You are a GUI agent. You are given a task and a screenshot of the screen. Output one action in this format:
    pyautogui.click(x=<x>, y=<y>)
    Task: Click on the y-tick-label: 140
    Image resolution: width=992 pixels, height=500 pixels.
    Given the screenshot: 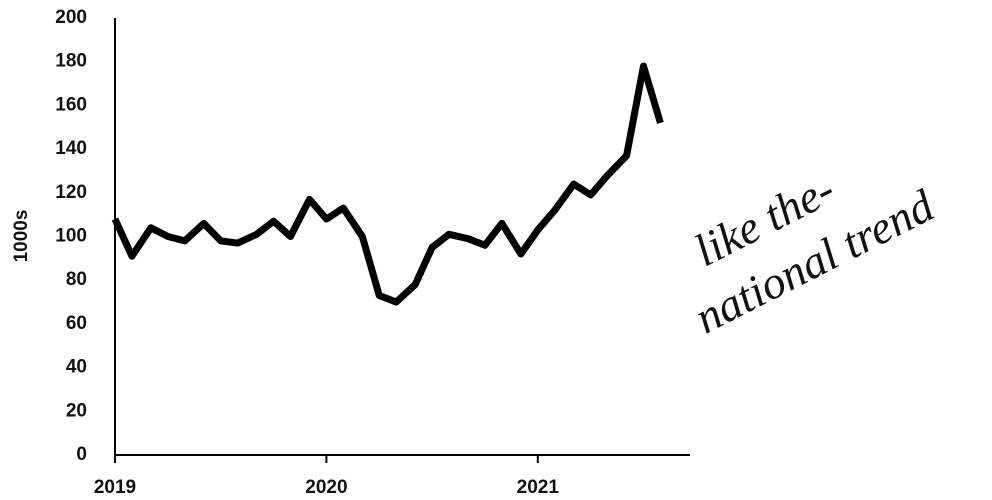 What is the action you would take?
    pyautogui.click(x=71, y=148)
    